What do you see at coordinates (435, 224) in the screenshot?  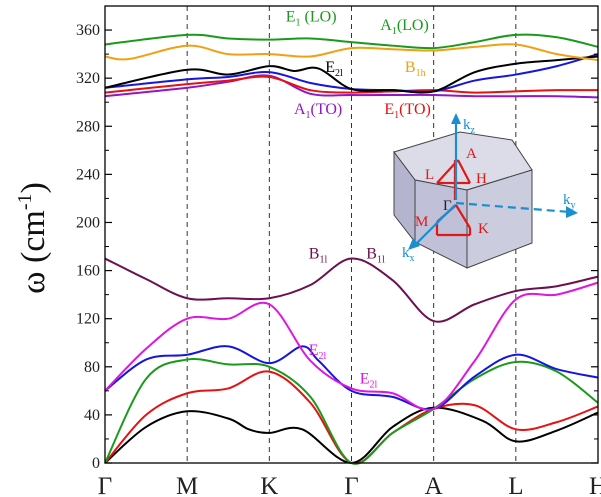 I see `kx-axis` at bounding box center [435, 224].